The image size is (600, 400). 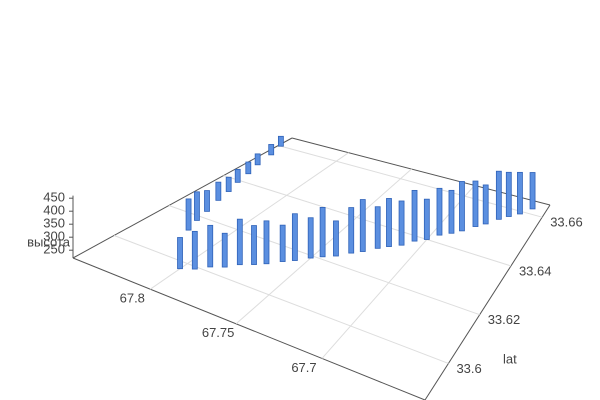 I want to click on y-tick-label: 33.6, so click(x=468, y=368).